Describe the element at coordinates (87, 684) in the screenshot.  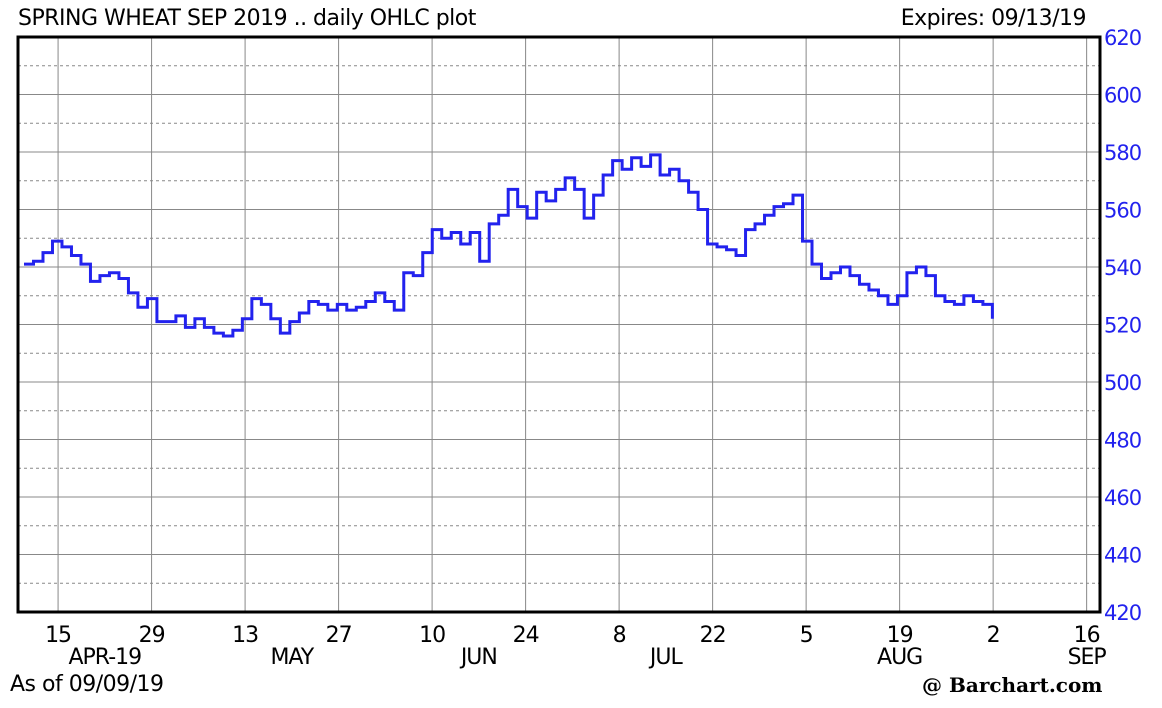
I see `as-of-date: As of 09/09/19` at that location.